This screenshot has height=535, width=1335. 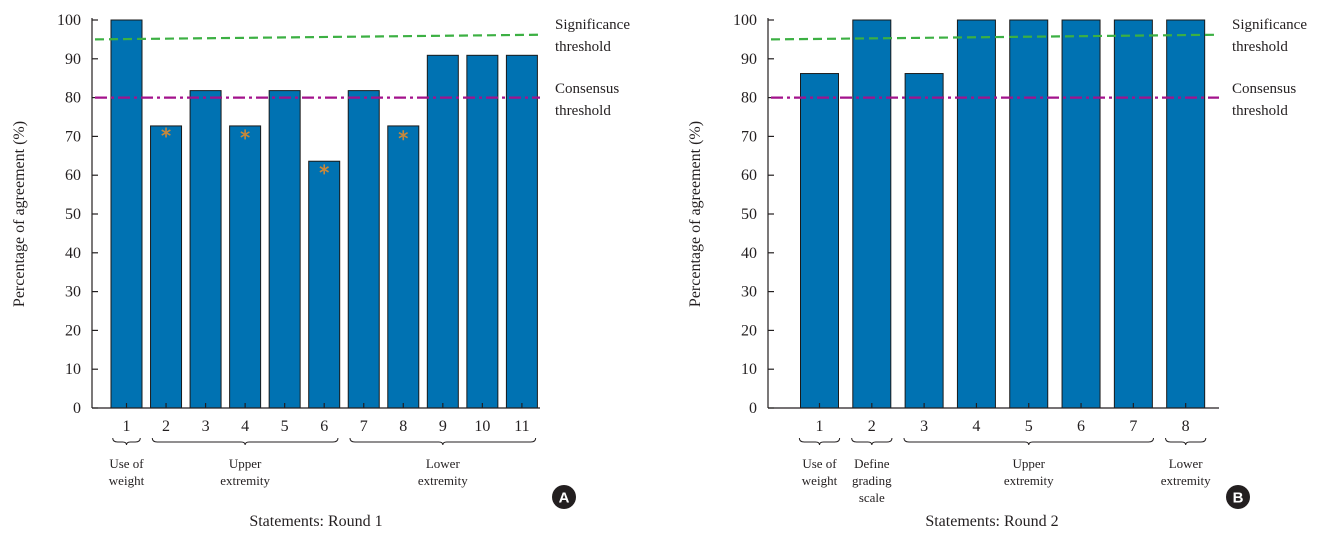 What do you see at coordinates (443, 426) in the screenshot?
I see `x-tick-label: 9` at bounding box center [443, 426].